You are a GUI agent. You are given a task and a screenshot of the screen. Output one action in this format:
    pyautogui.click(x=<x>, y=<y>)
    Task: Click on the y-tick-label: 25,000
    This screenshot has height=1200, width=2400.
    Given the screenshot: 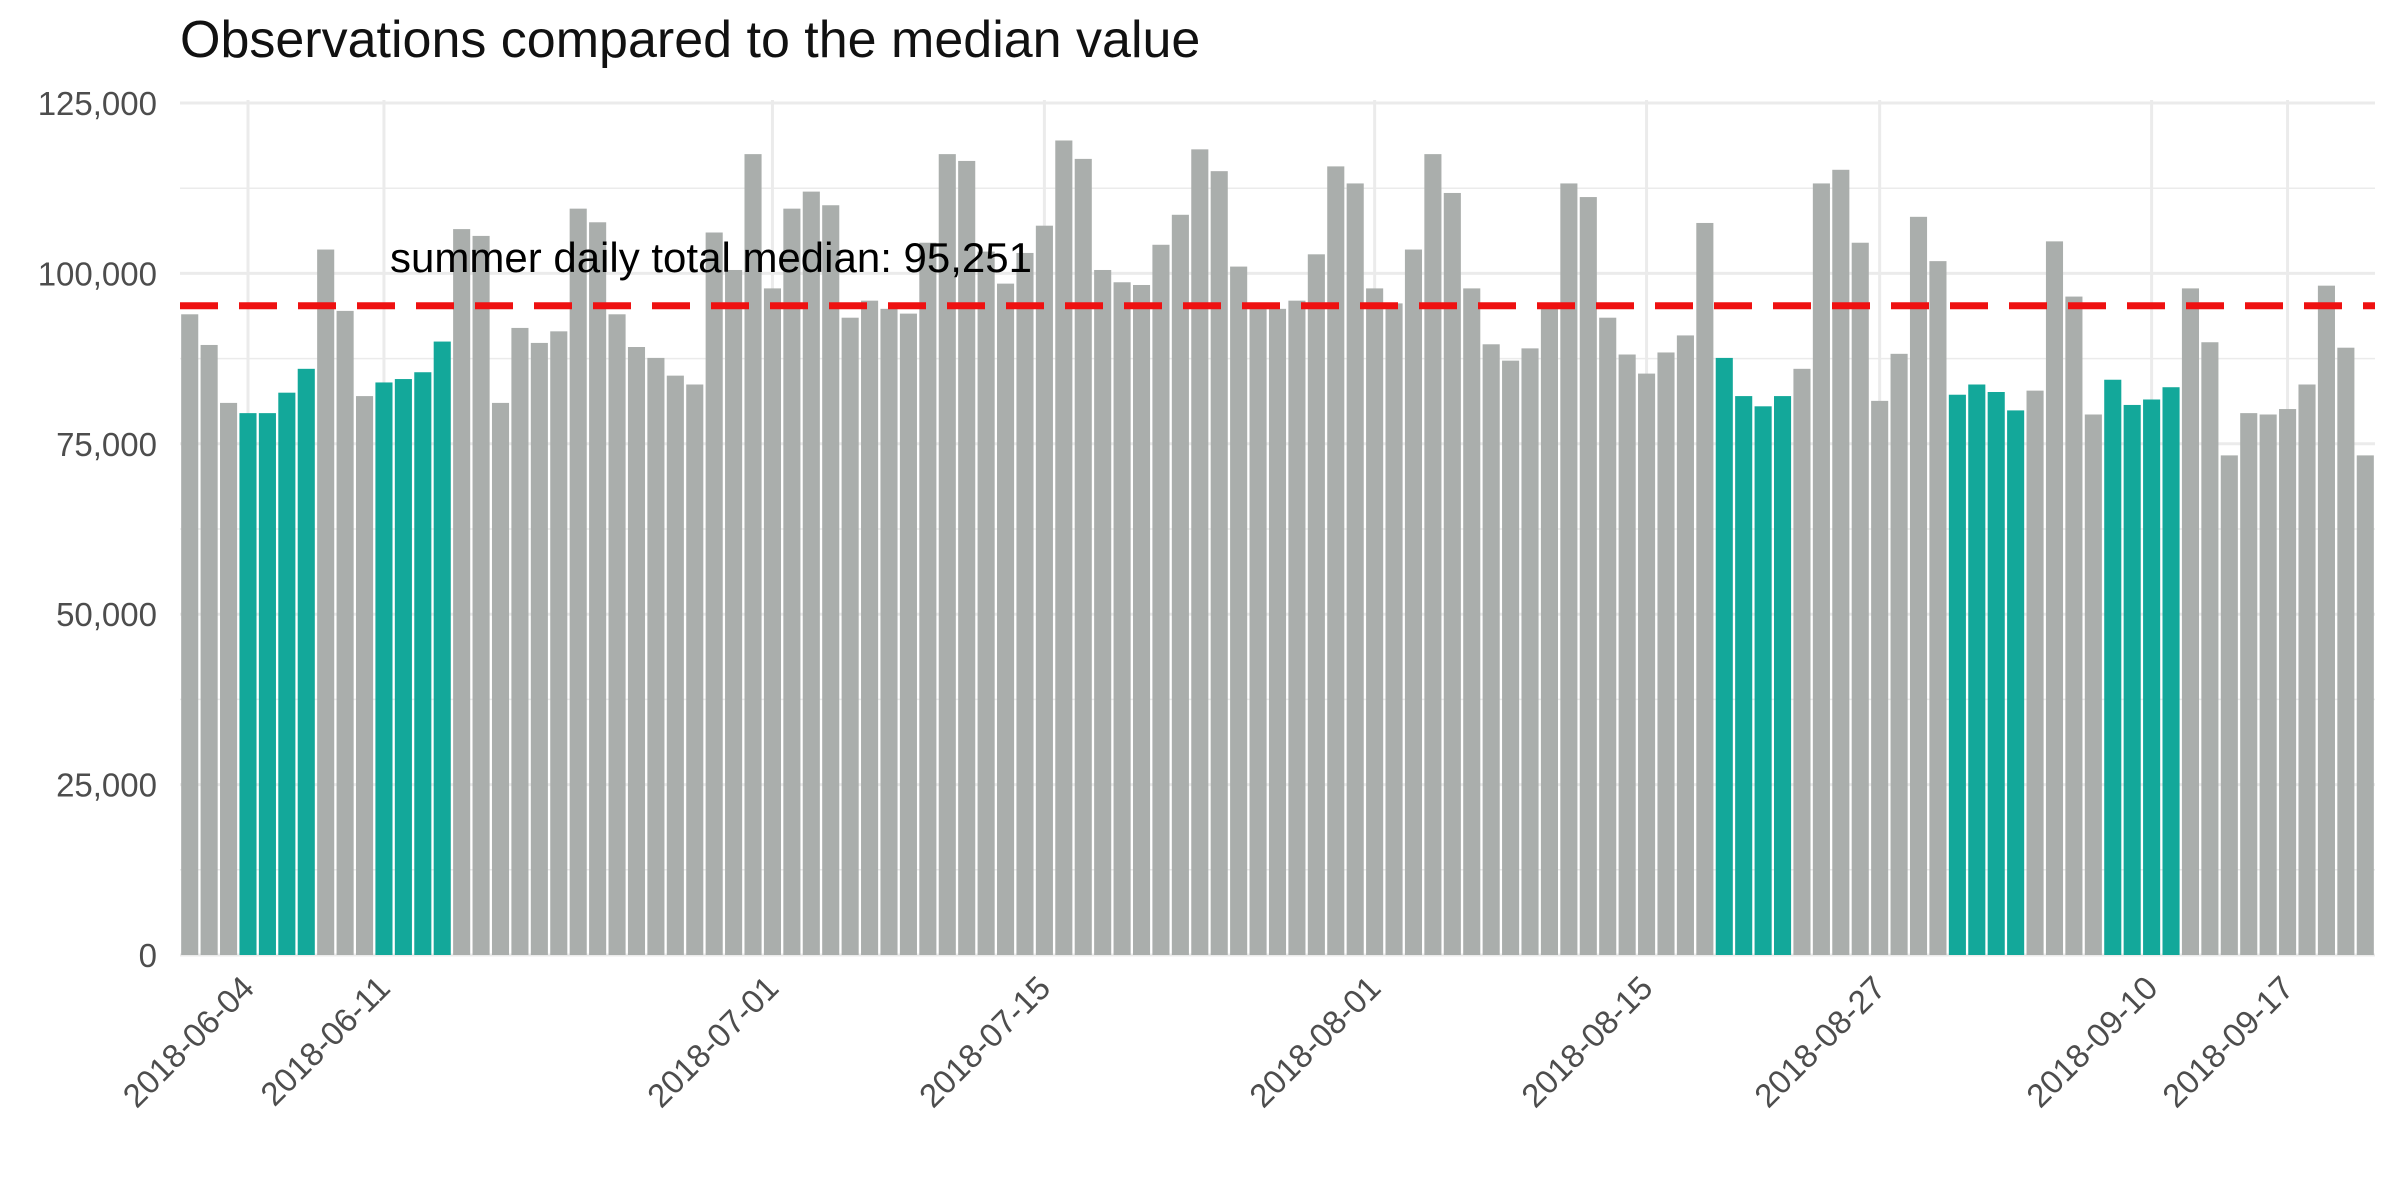 What is the action you would take?
    pyautogui.click(x=106, y=785)
    